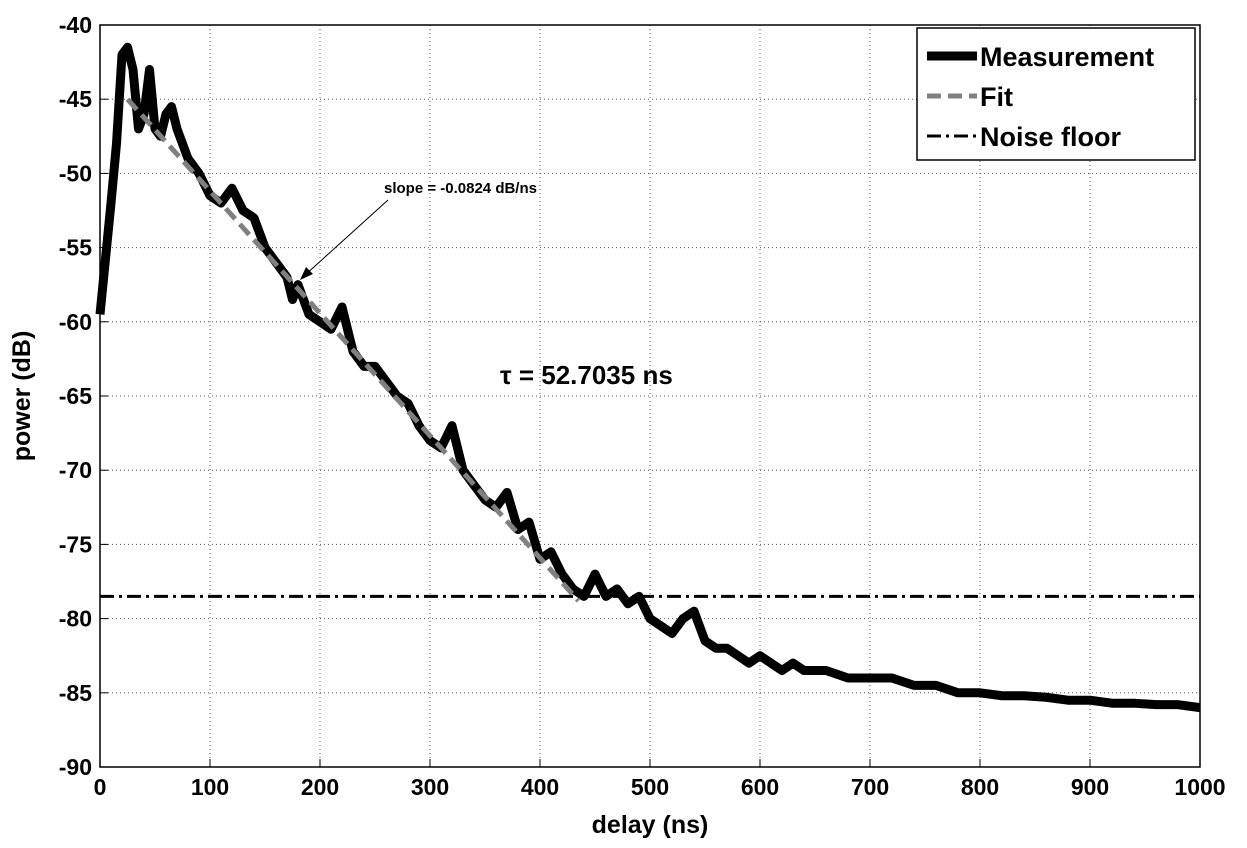 This screenshot has height=848, width=1247. Describe the element at coordinates (996, 97) in the screenshot. I see `legend-label: Fit` at that location.